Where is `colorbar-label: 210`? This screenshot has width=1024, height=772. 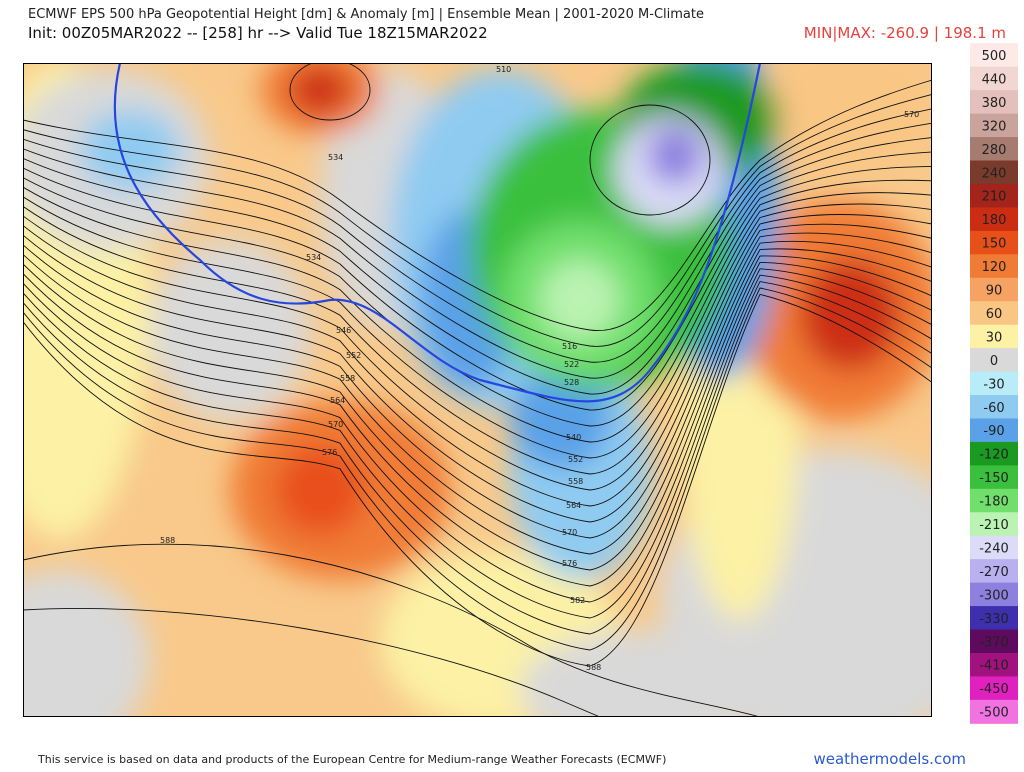 colorbar-label: 210 is located at coordinates (994, 197).